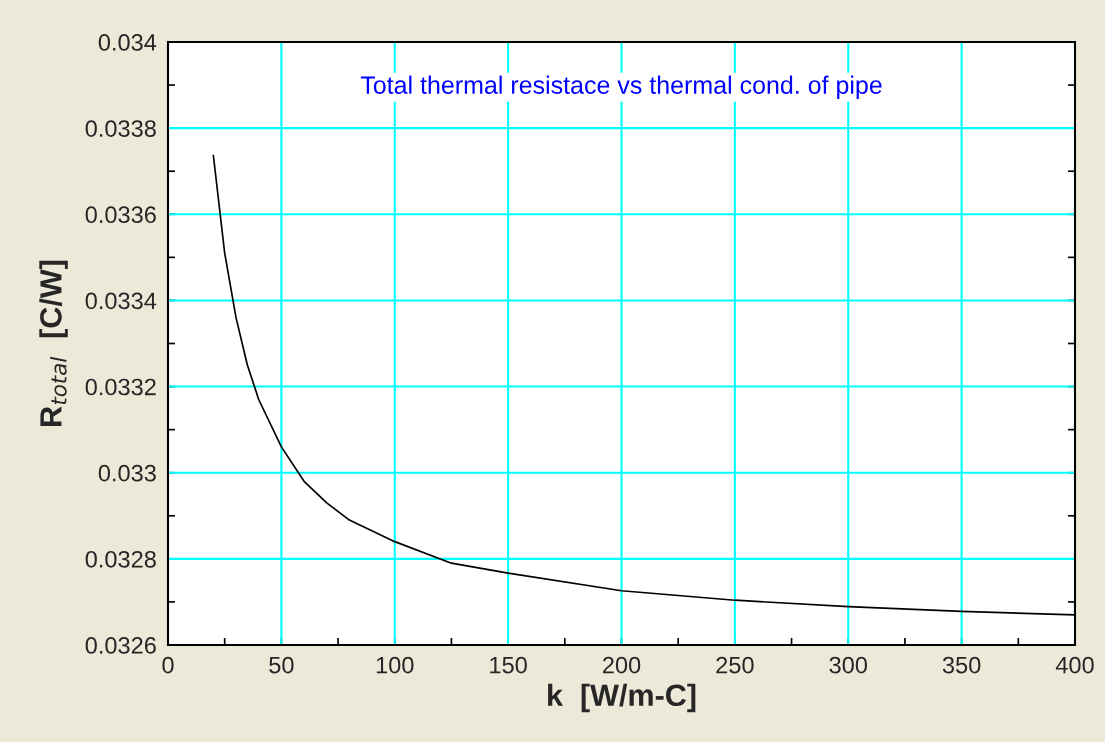  Describe the element at coordinates (848, 665) in the screenshot. I see `x-tick-label: 300` at that location.